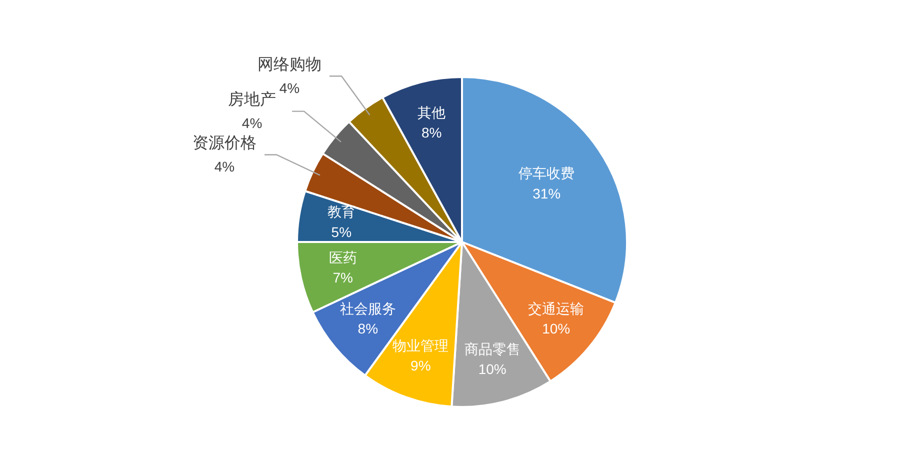 The width and height of the screenshot is (904, 471). What do you see at coordinates (342, 258) in the screenshot?
I see `slice-label: 医药` at bounding box center [342, 258].